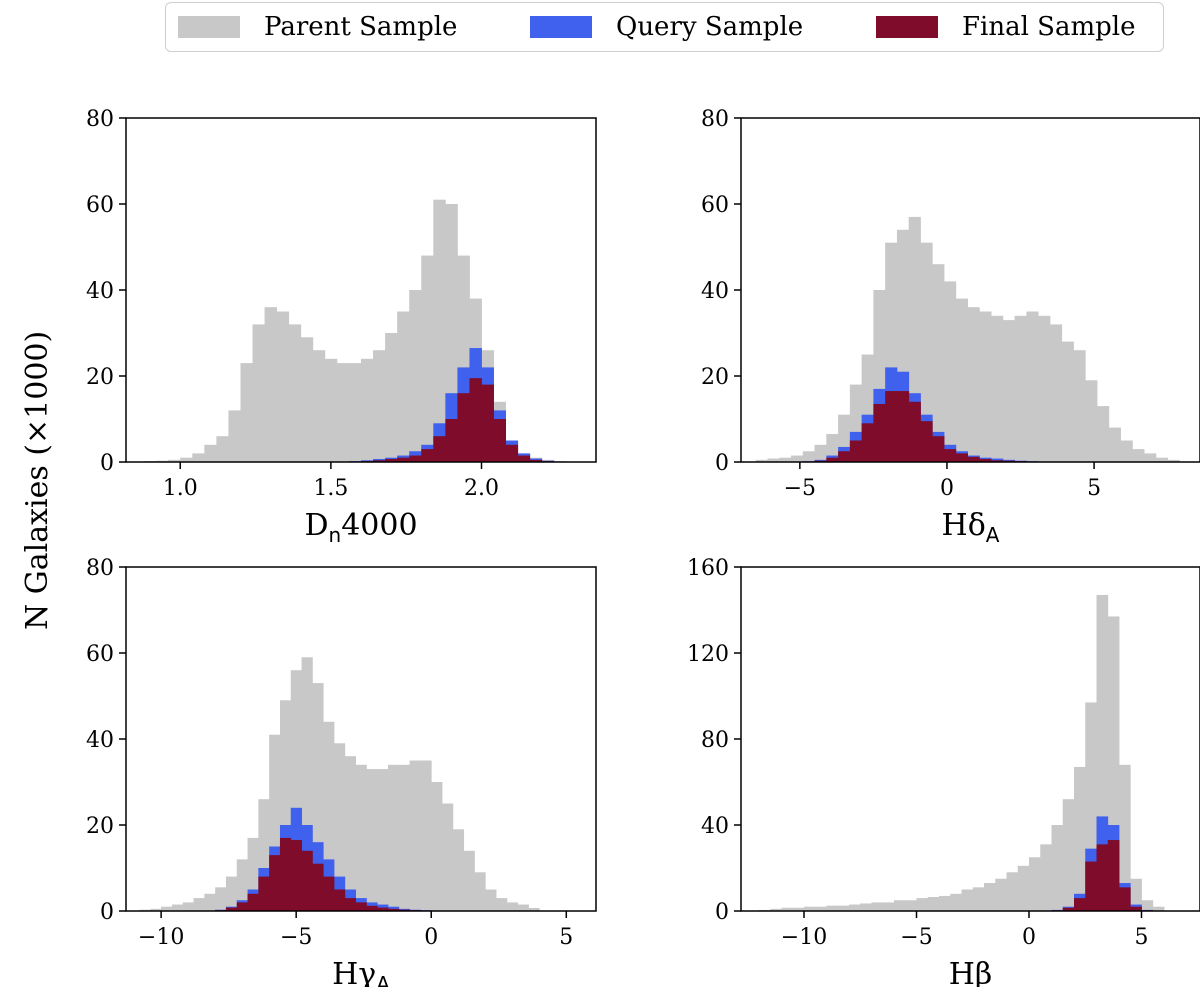 This screenshot has height=987, width=1200. What do you see at coordinates (100, 654) in the screenshot?
I see `y-tick-label: 60` at bounding box center [100, 654].